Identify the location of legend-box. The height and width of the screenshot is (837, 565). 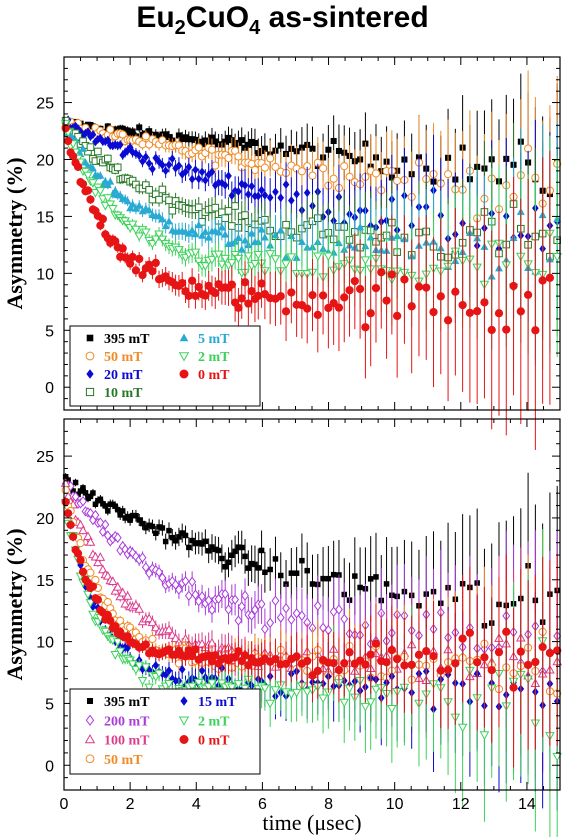
(165, 731).